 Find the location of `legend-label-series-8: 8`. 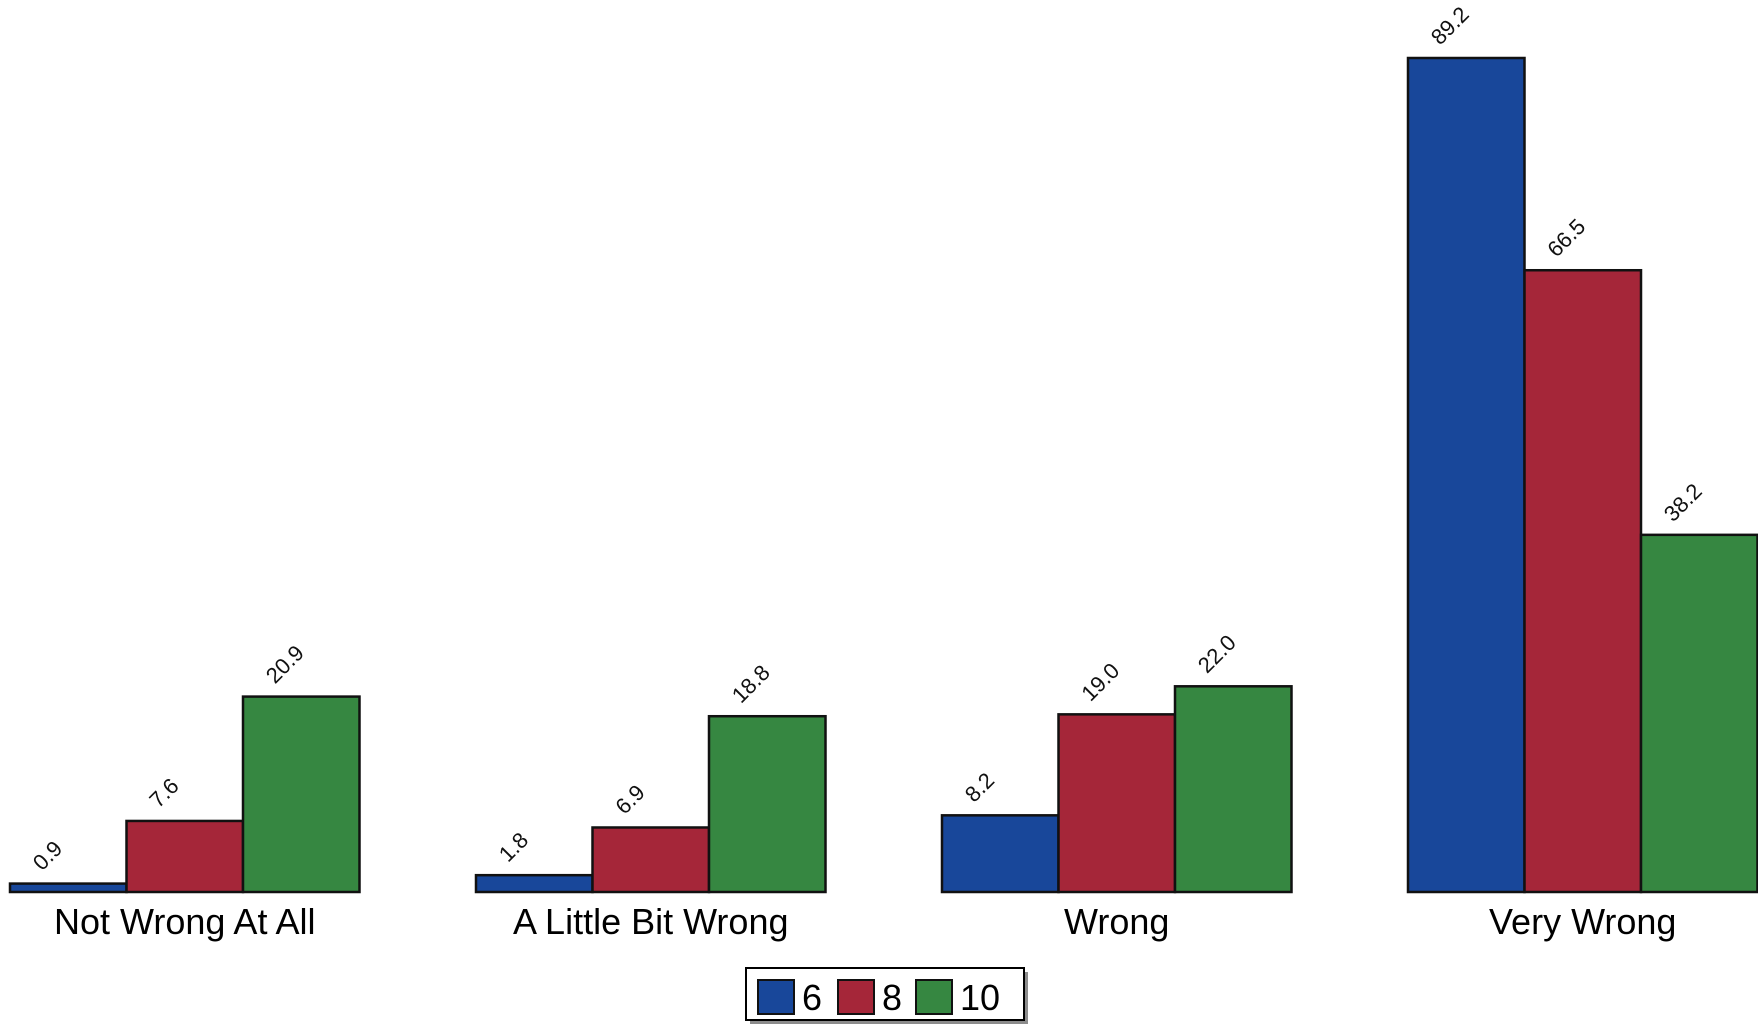

legend-label-series-8: 8 is located at coordinates (892, 997).